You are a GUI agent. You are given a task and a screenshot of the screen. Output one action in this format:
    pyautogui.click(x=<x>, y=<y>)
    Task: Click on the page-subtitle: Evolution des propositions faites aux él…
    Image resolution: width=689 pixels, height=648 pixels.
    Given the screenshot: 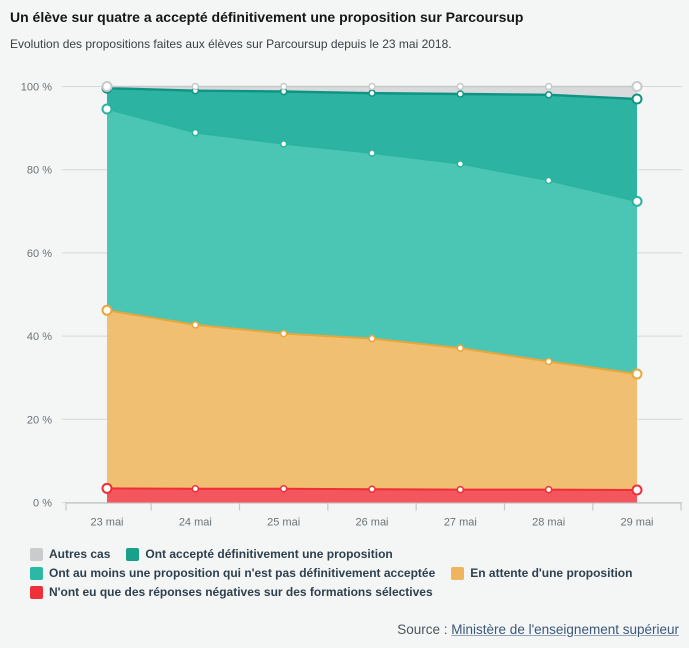 What is the action you would take?
    pyautogui.click(x=231, y=44)
    